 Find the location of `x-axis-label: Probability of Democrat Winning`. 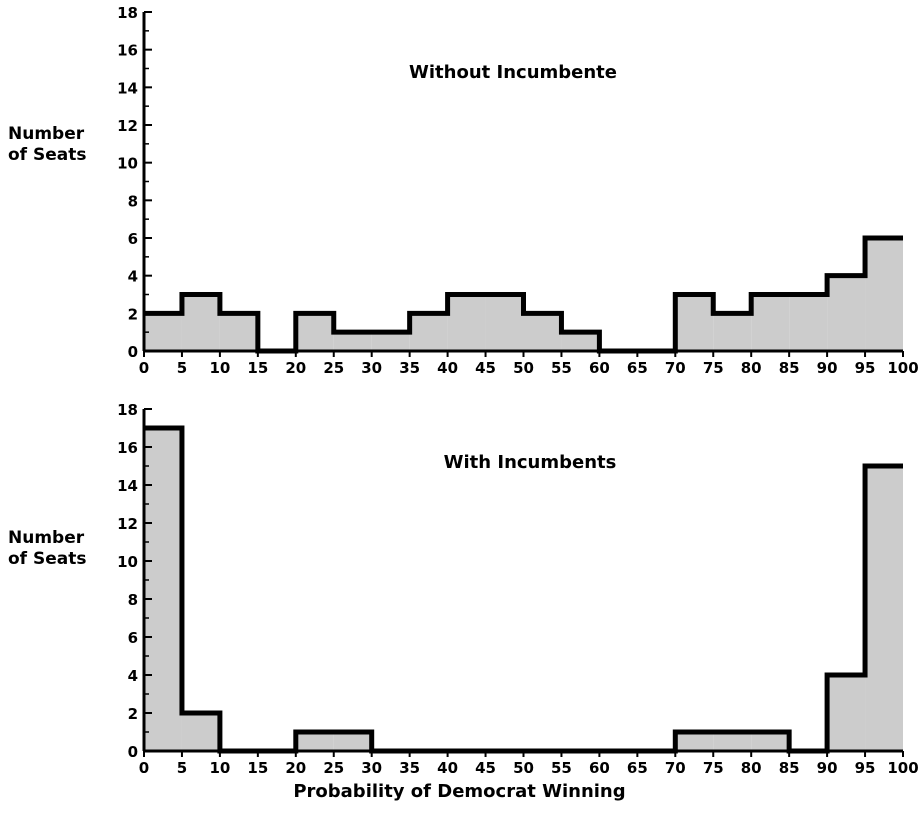

x-axis-label: Probability of Democrat Winning is located at coordinates (459, 791).